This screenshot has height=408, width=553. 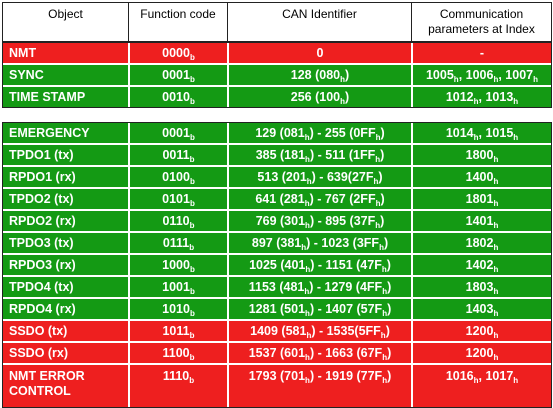 I want to click on function-code-cell: 1000b, so click(x=177, y=266).